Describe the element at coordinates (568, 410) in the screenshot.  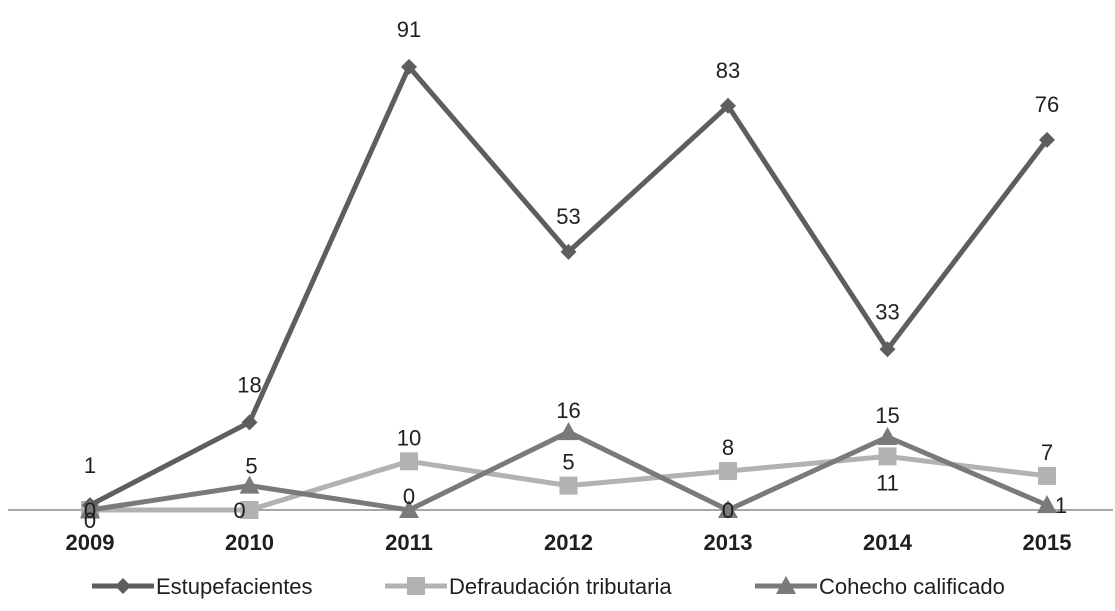
I see `data-label: 16` at that location.